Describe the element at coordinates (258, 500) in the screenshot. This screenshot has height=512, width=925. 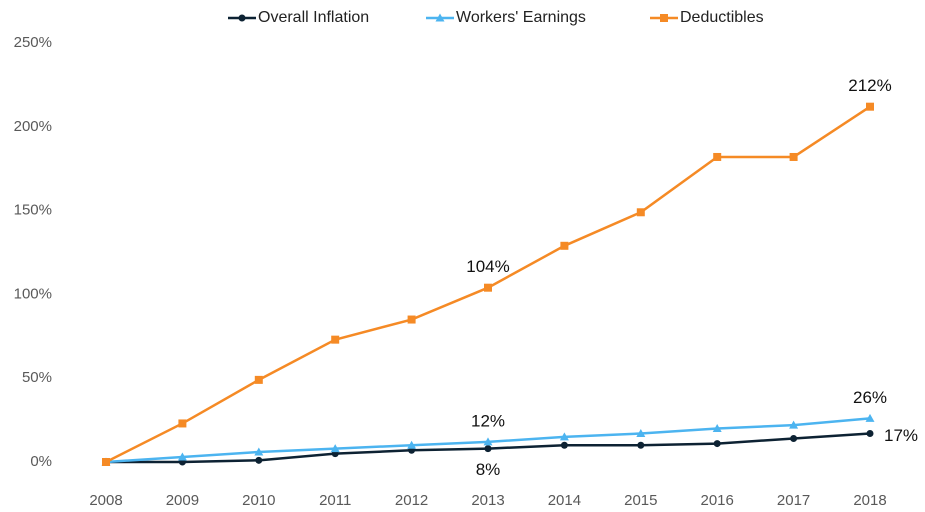
I see `x-tick-label: 2010` at that location.